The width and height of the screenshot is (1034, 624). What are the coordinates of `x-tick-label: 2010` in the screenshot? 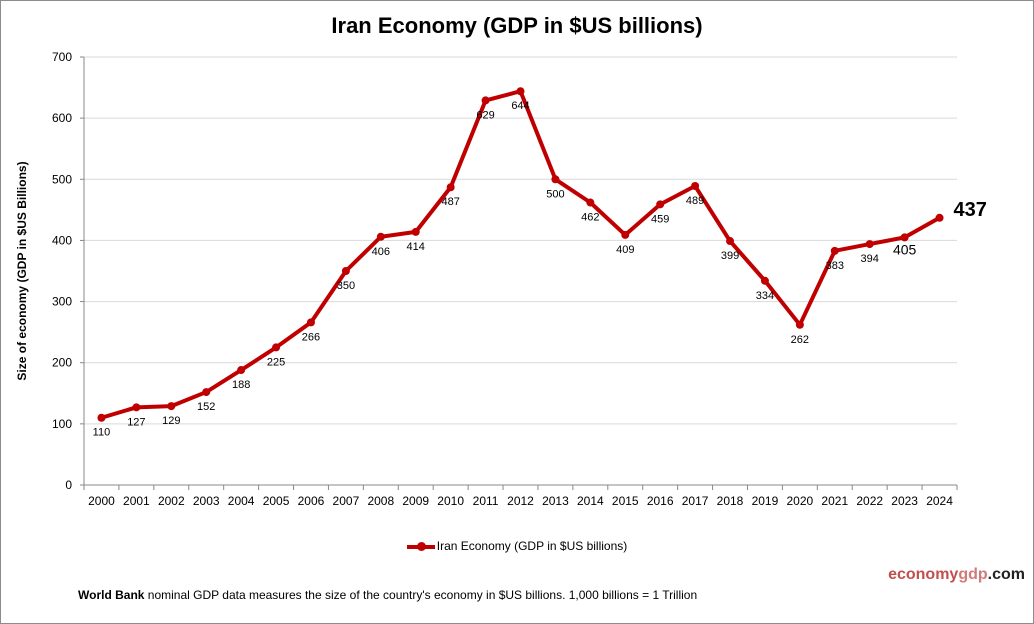 It's located at (450, 501).